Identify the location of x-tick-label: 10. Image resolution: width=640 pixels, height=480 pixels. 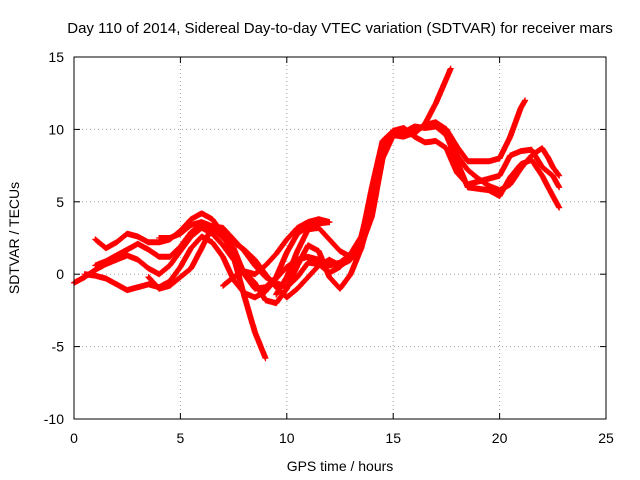
(287, 438).